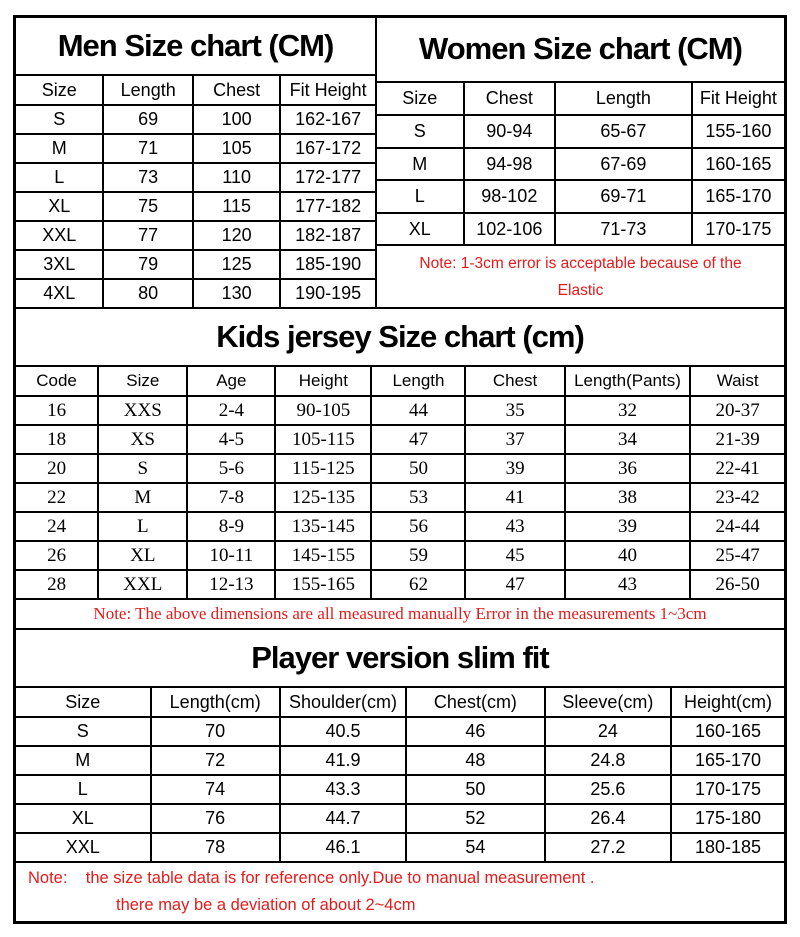 This screenshot has width=800, height=937. I want to click on women-title-row: Women Size chart (CM), so click(580, 49).